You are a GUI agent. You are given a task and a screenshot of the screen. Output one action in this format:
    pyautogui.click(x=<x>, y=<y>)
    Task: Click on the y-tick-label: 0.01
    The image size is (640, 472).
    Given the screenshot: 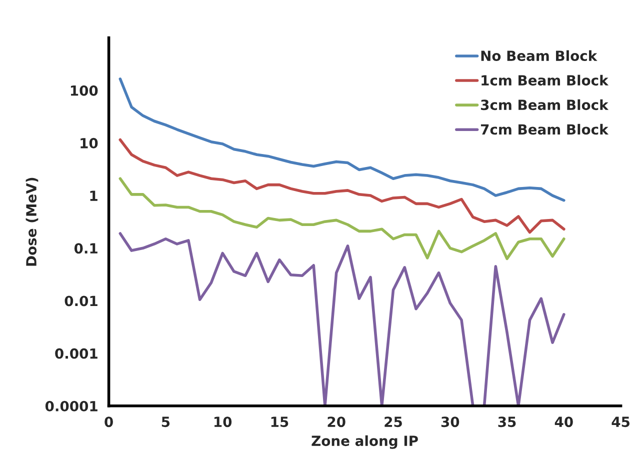 What is the action you would take?
    pyautogui.click(x=81, y=301)
    